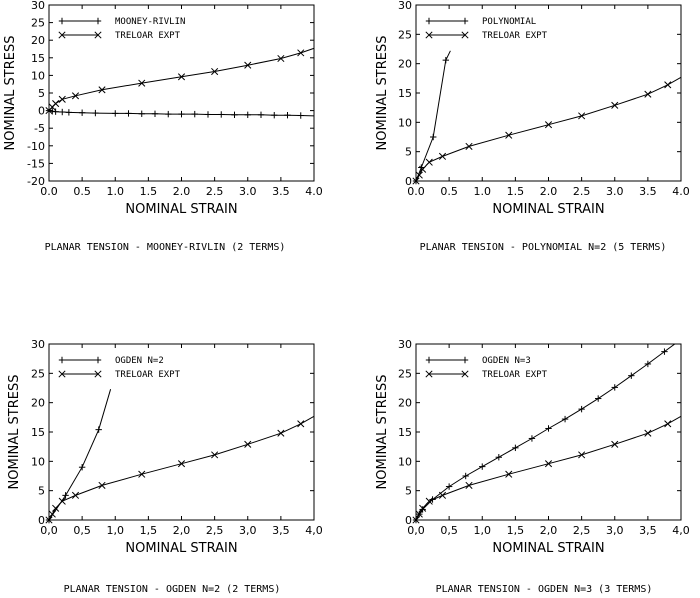 This screenshot has height=598, width=700. What do you see at coordinates (215, 530) in the screenshot?
I see `x-tick-label: 2,5` at bounding box center [215, 530].